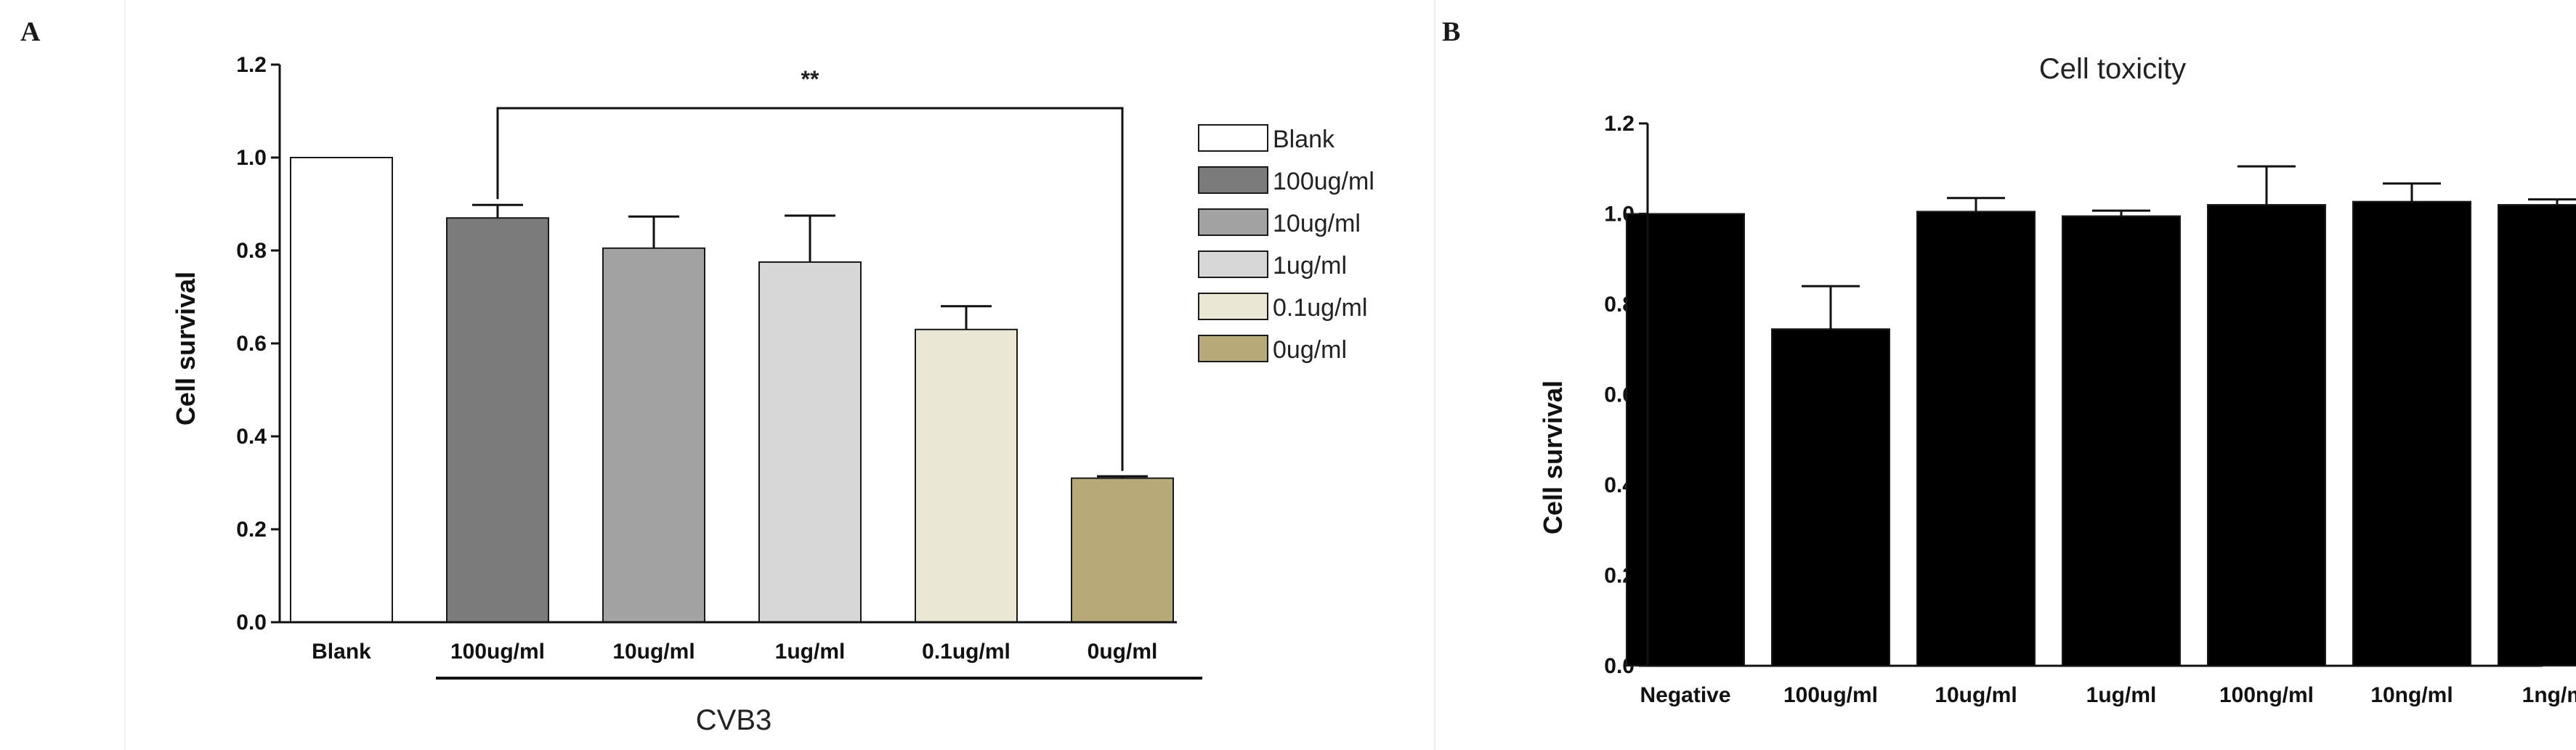 This screenshot has width=2576, height=750. What do you see at coordinates (252, 437) in the screenshot?
I see `y-tick-label: 0.4` at bounding box center [252, 437].